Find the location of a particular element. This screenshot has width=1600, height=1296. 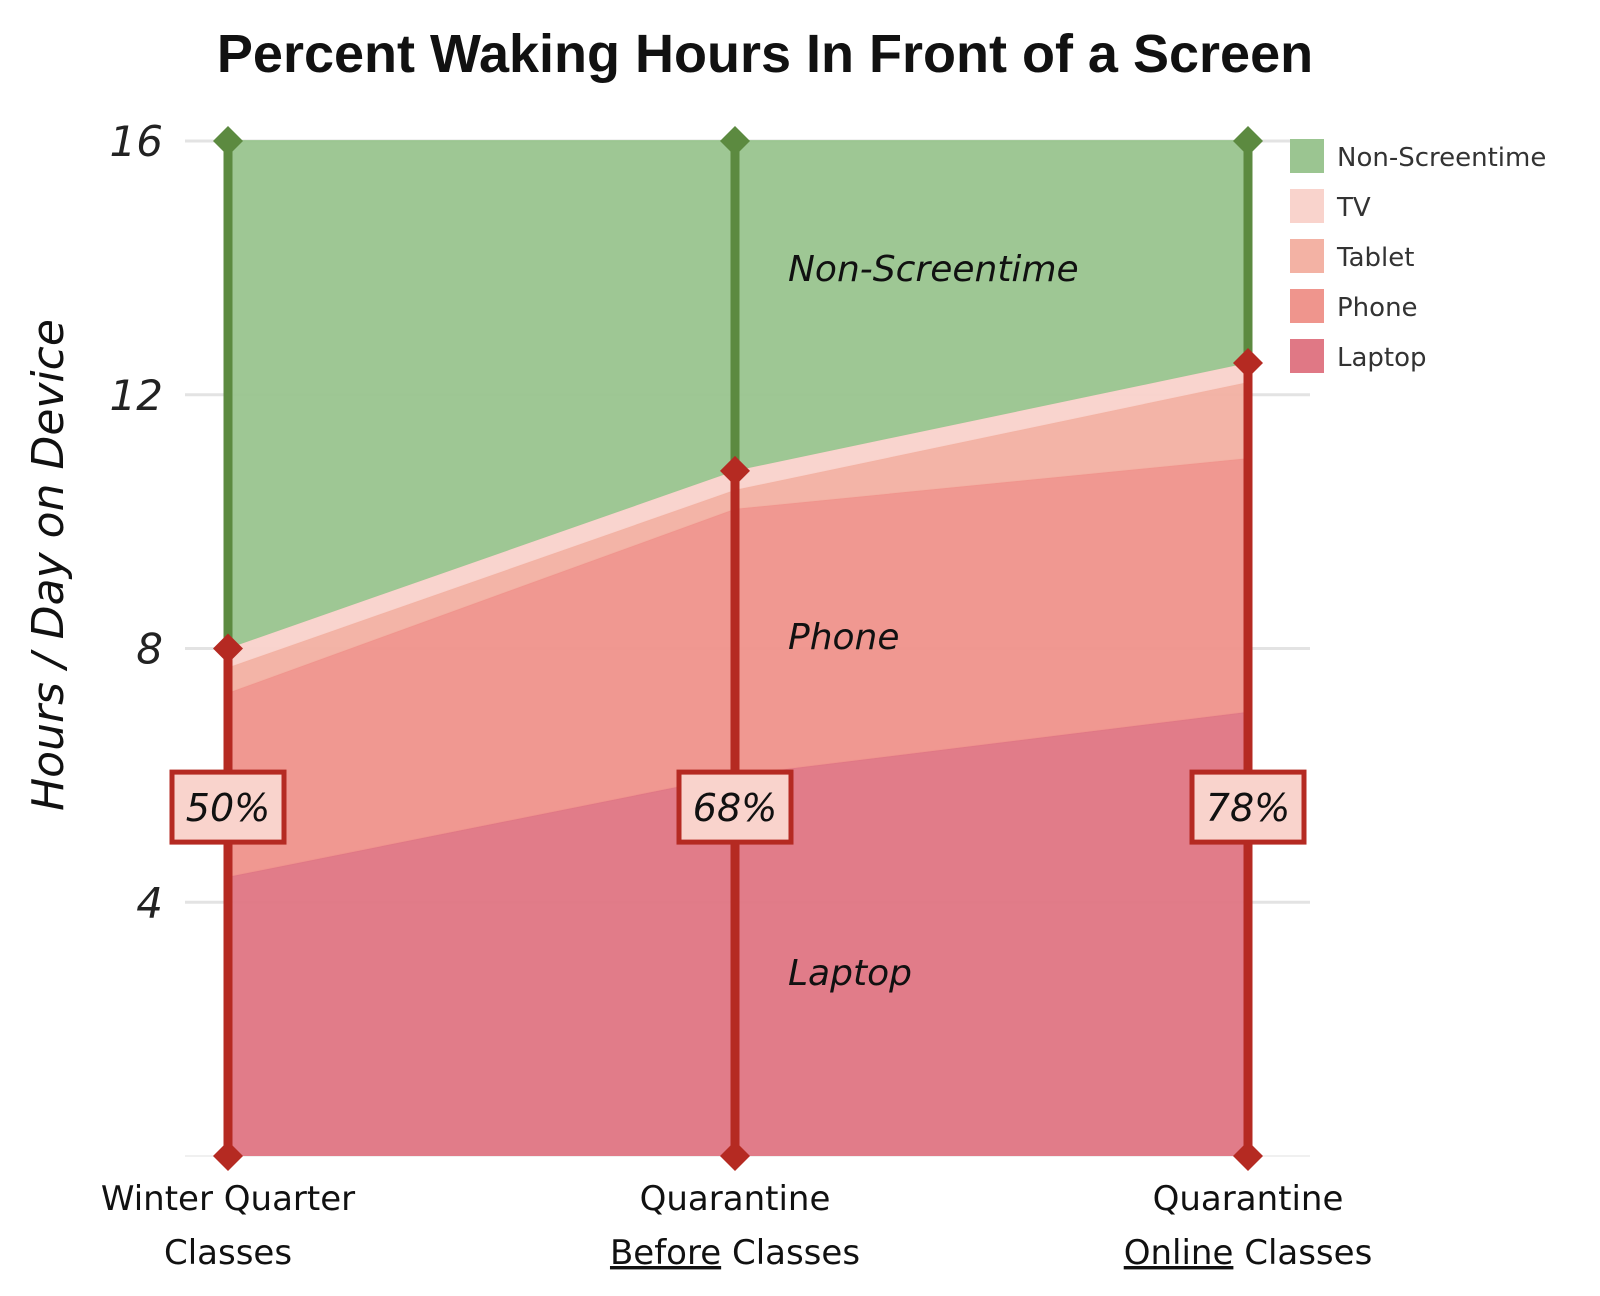

percent-label: 78% is located at coordinates (1248, 808).